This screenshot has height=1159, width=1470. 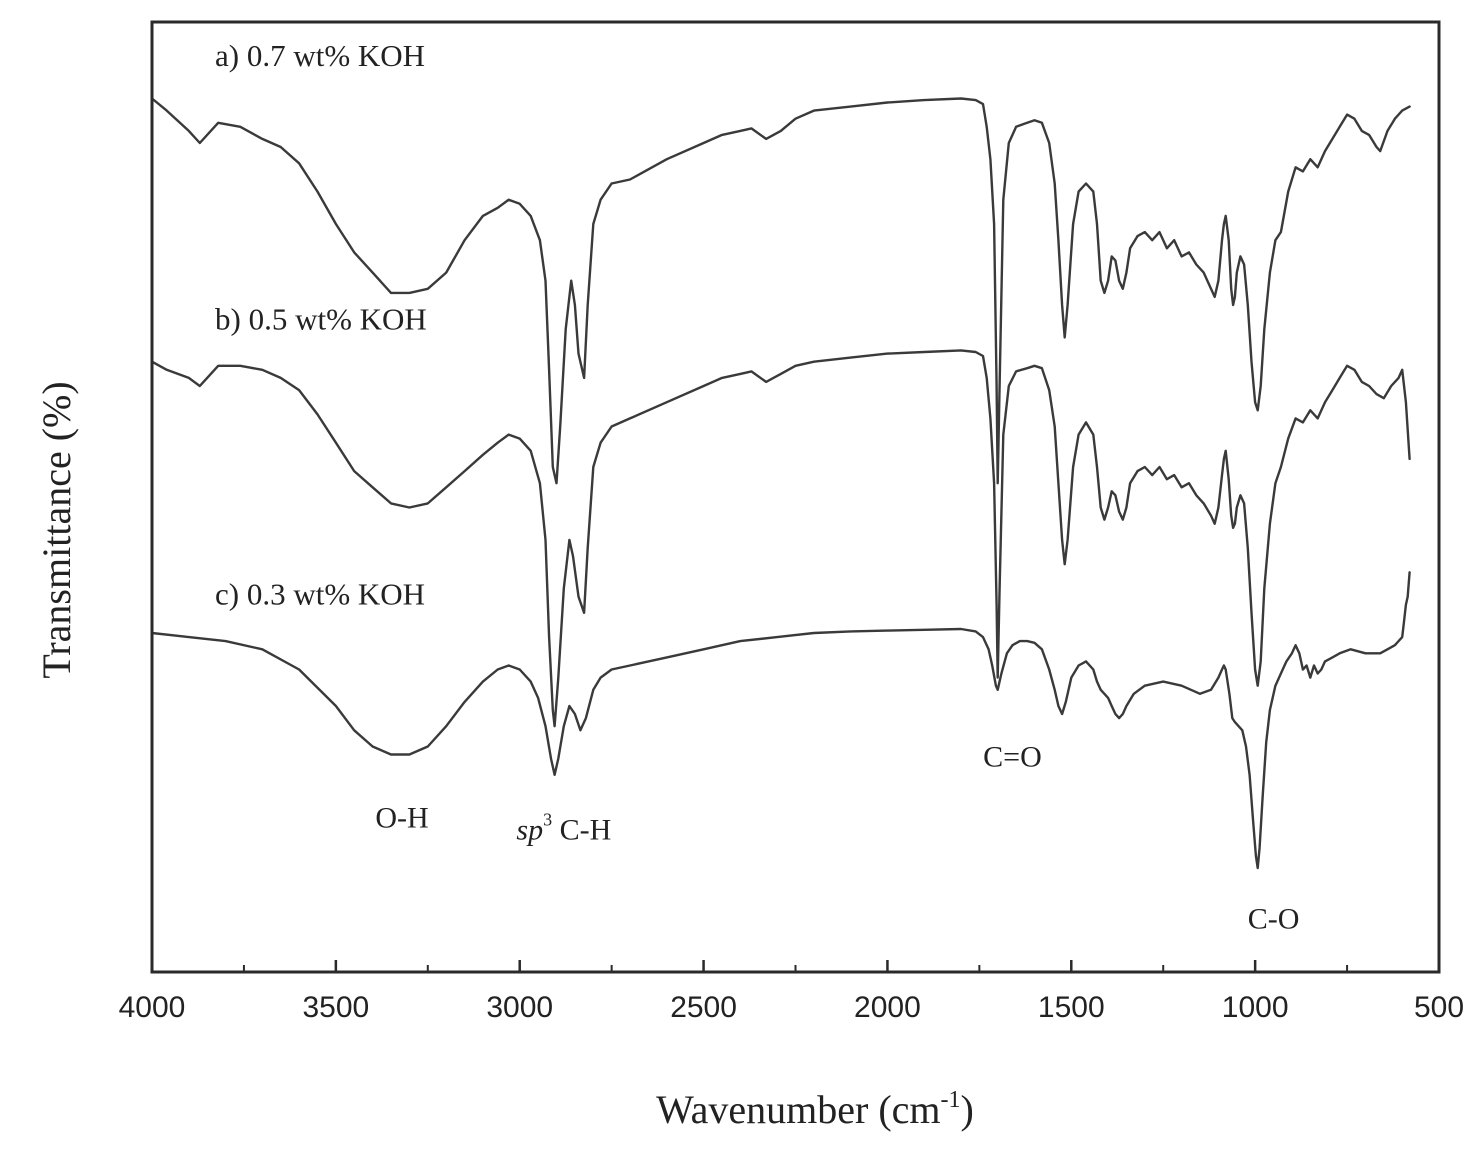 What do you see at coordinates (837, 838) in the screenshot?
I see `annotations: O-H sp3 C-H C=O C-O` at bounding box center [837, 838].